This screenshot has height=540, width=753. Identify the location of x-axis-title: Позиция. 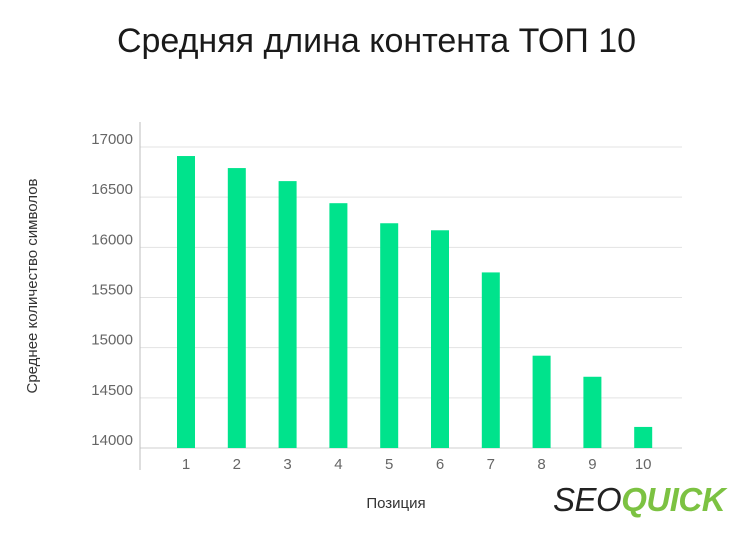
(395, 503).